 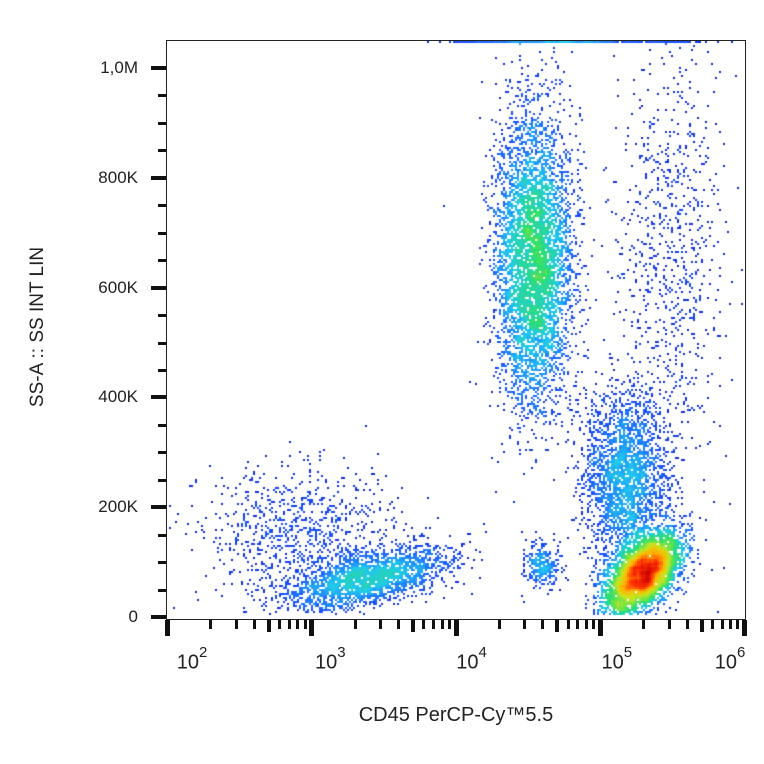 I want to click on y-tick-label: 0, so click(x=133, y=616).